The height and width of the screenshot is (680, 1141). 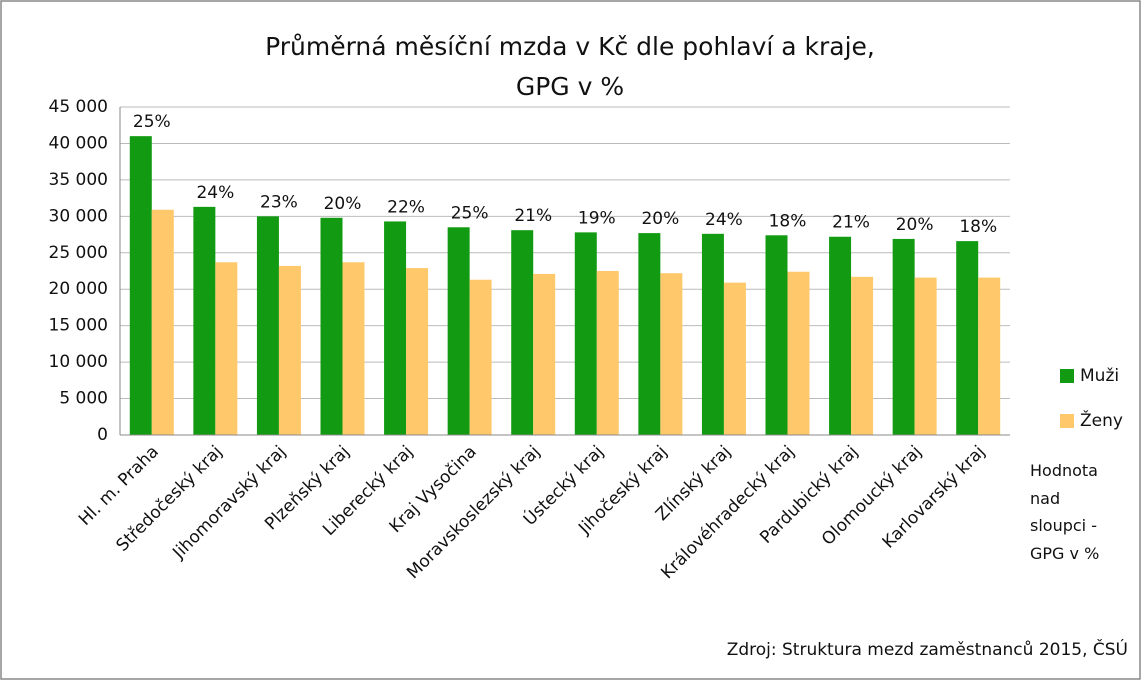 I want to click on y-tick-label: 25 000, so click(x=78, y=253).